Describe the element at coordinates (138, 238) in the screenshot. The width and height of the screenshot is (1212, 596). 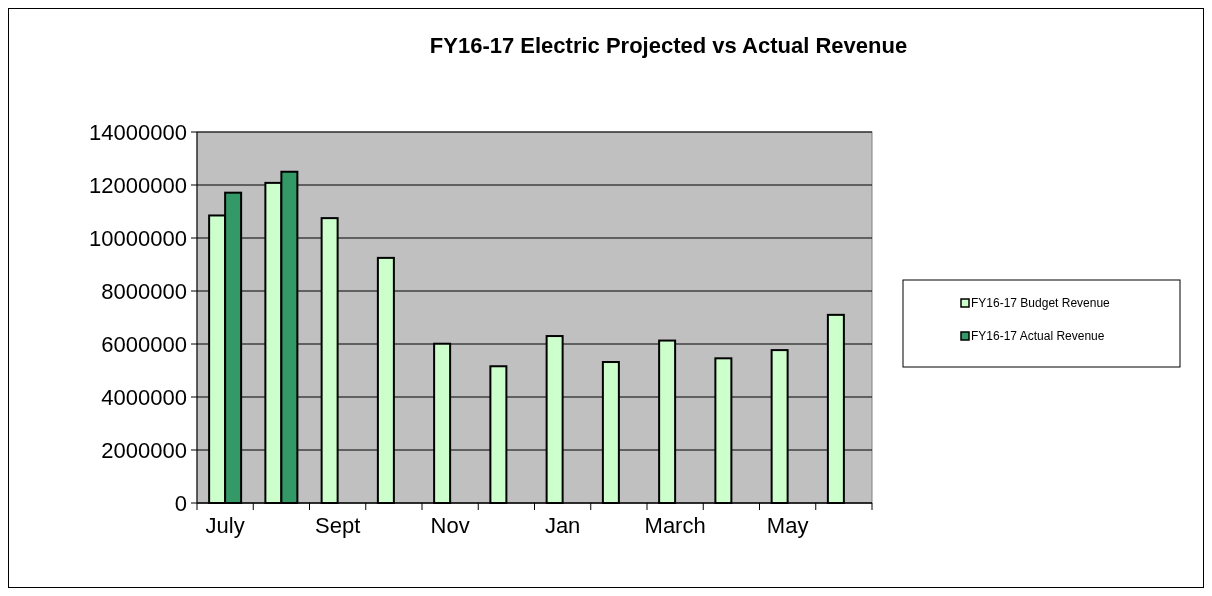
I see `y-tick-label: 10000000` at that location.